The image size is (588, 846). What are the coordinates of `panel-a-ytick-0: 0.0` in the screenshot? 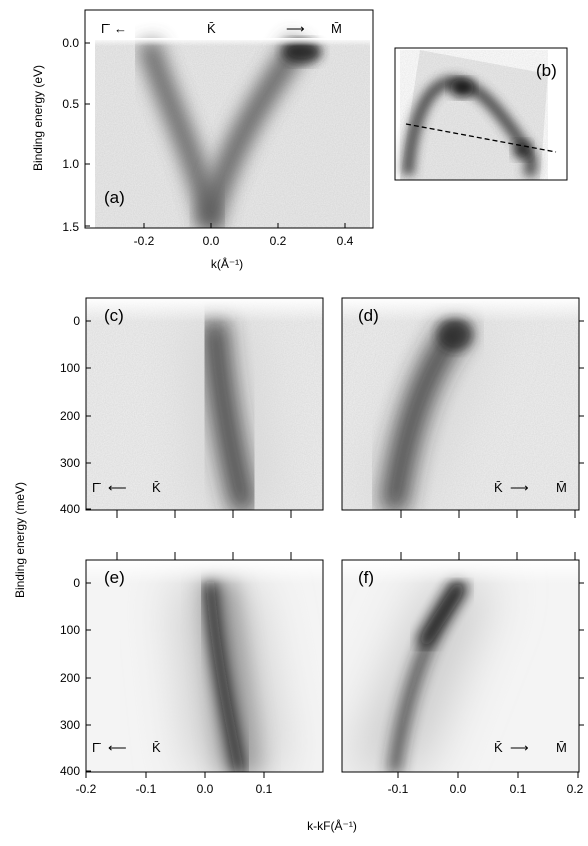 It's located at (70, 43).